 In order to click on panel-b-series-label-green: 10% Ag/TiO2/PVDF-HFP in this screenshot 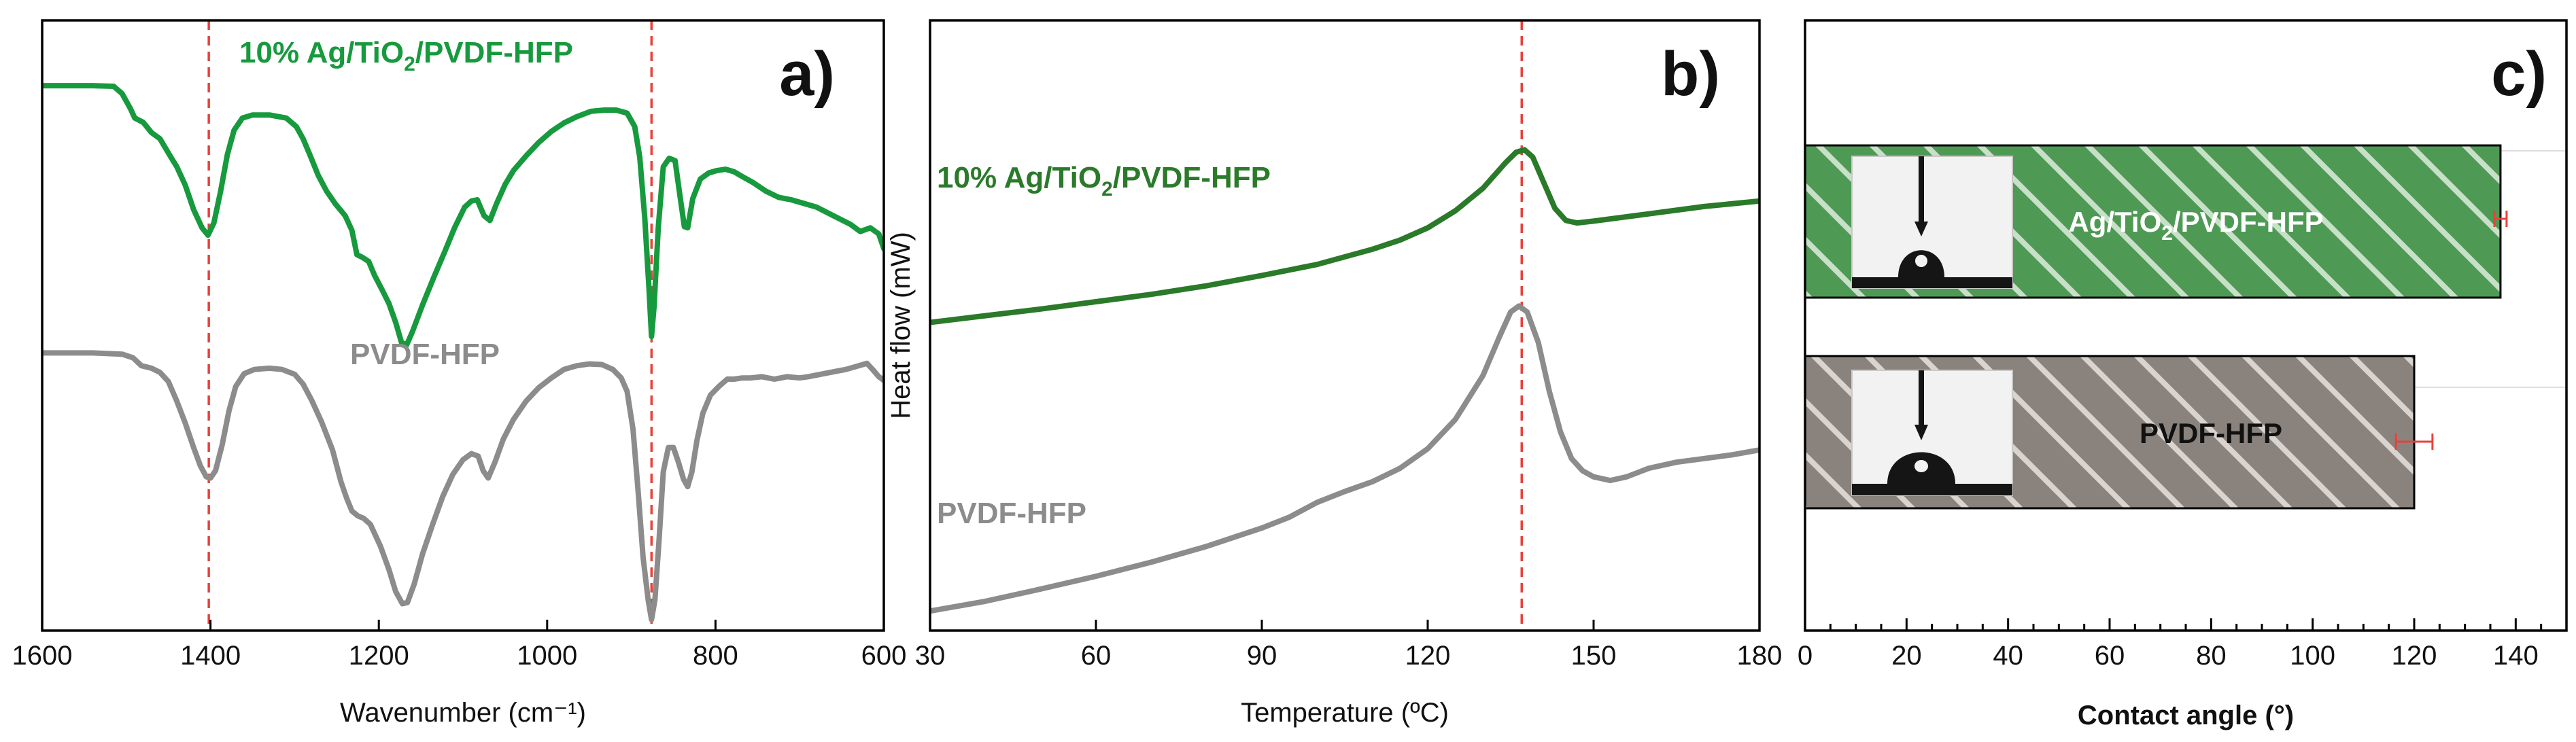, I will do `click(1104, 180)`.